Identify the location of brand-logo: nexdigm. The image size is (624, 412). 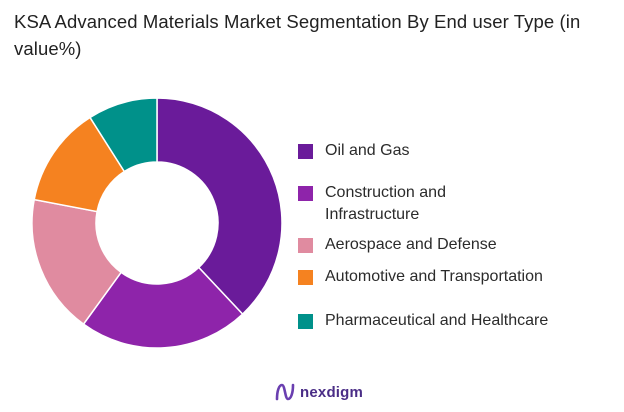
(318, 392).